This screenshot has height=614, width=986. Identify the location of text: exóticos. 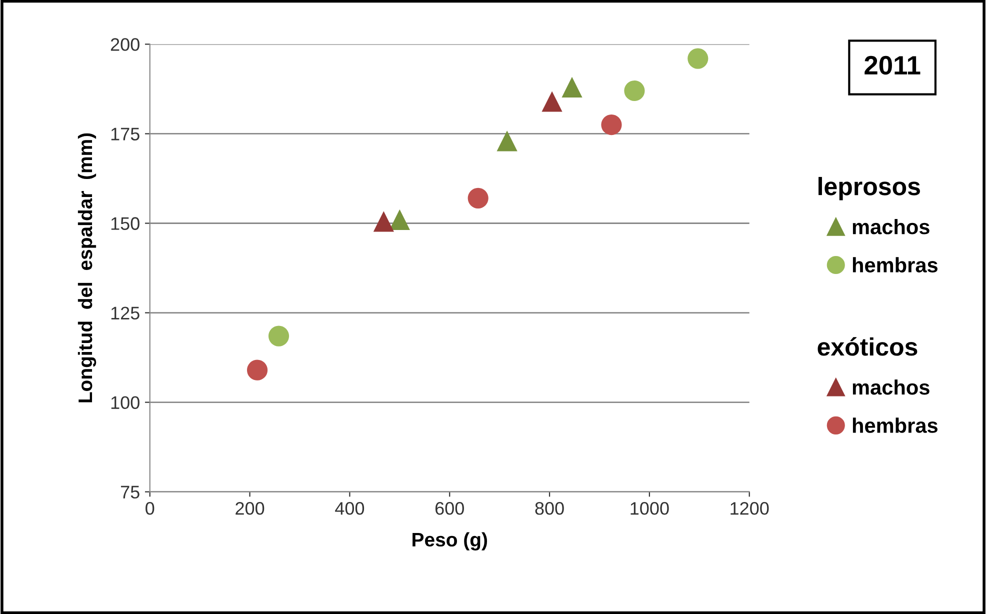
(868, 346).